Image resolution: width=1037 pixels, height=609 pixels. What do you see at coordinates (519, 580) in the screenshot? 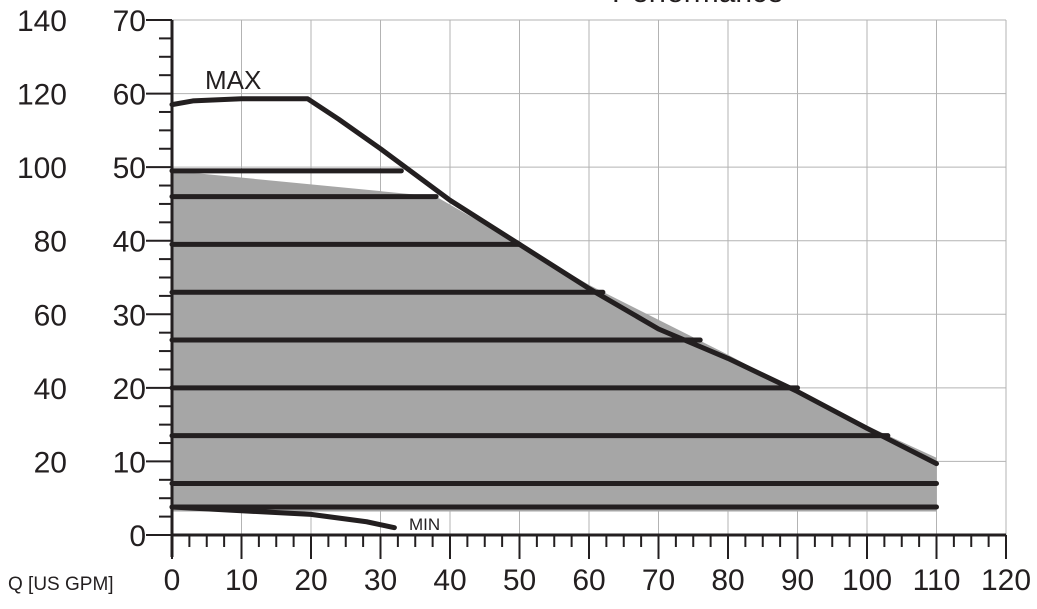
I see `x-tick-label: 50` at bounding box center [519, 580].